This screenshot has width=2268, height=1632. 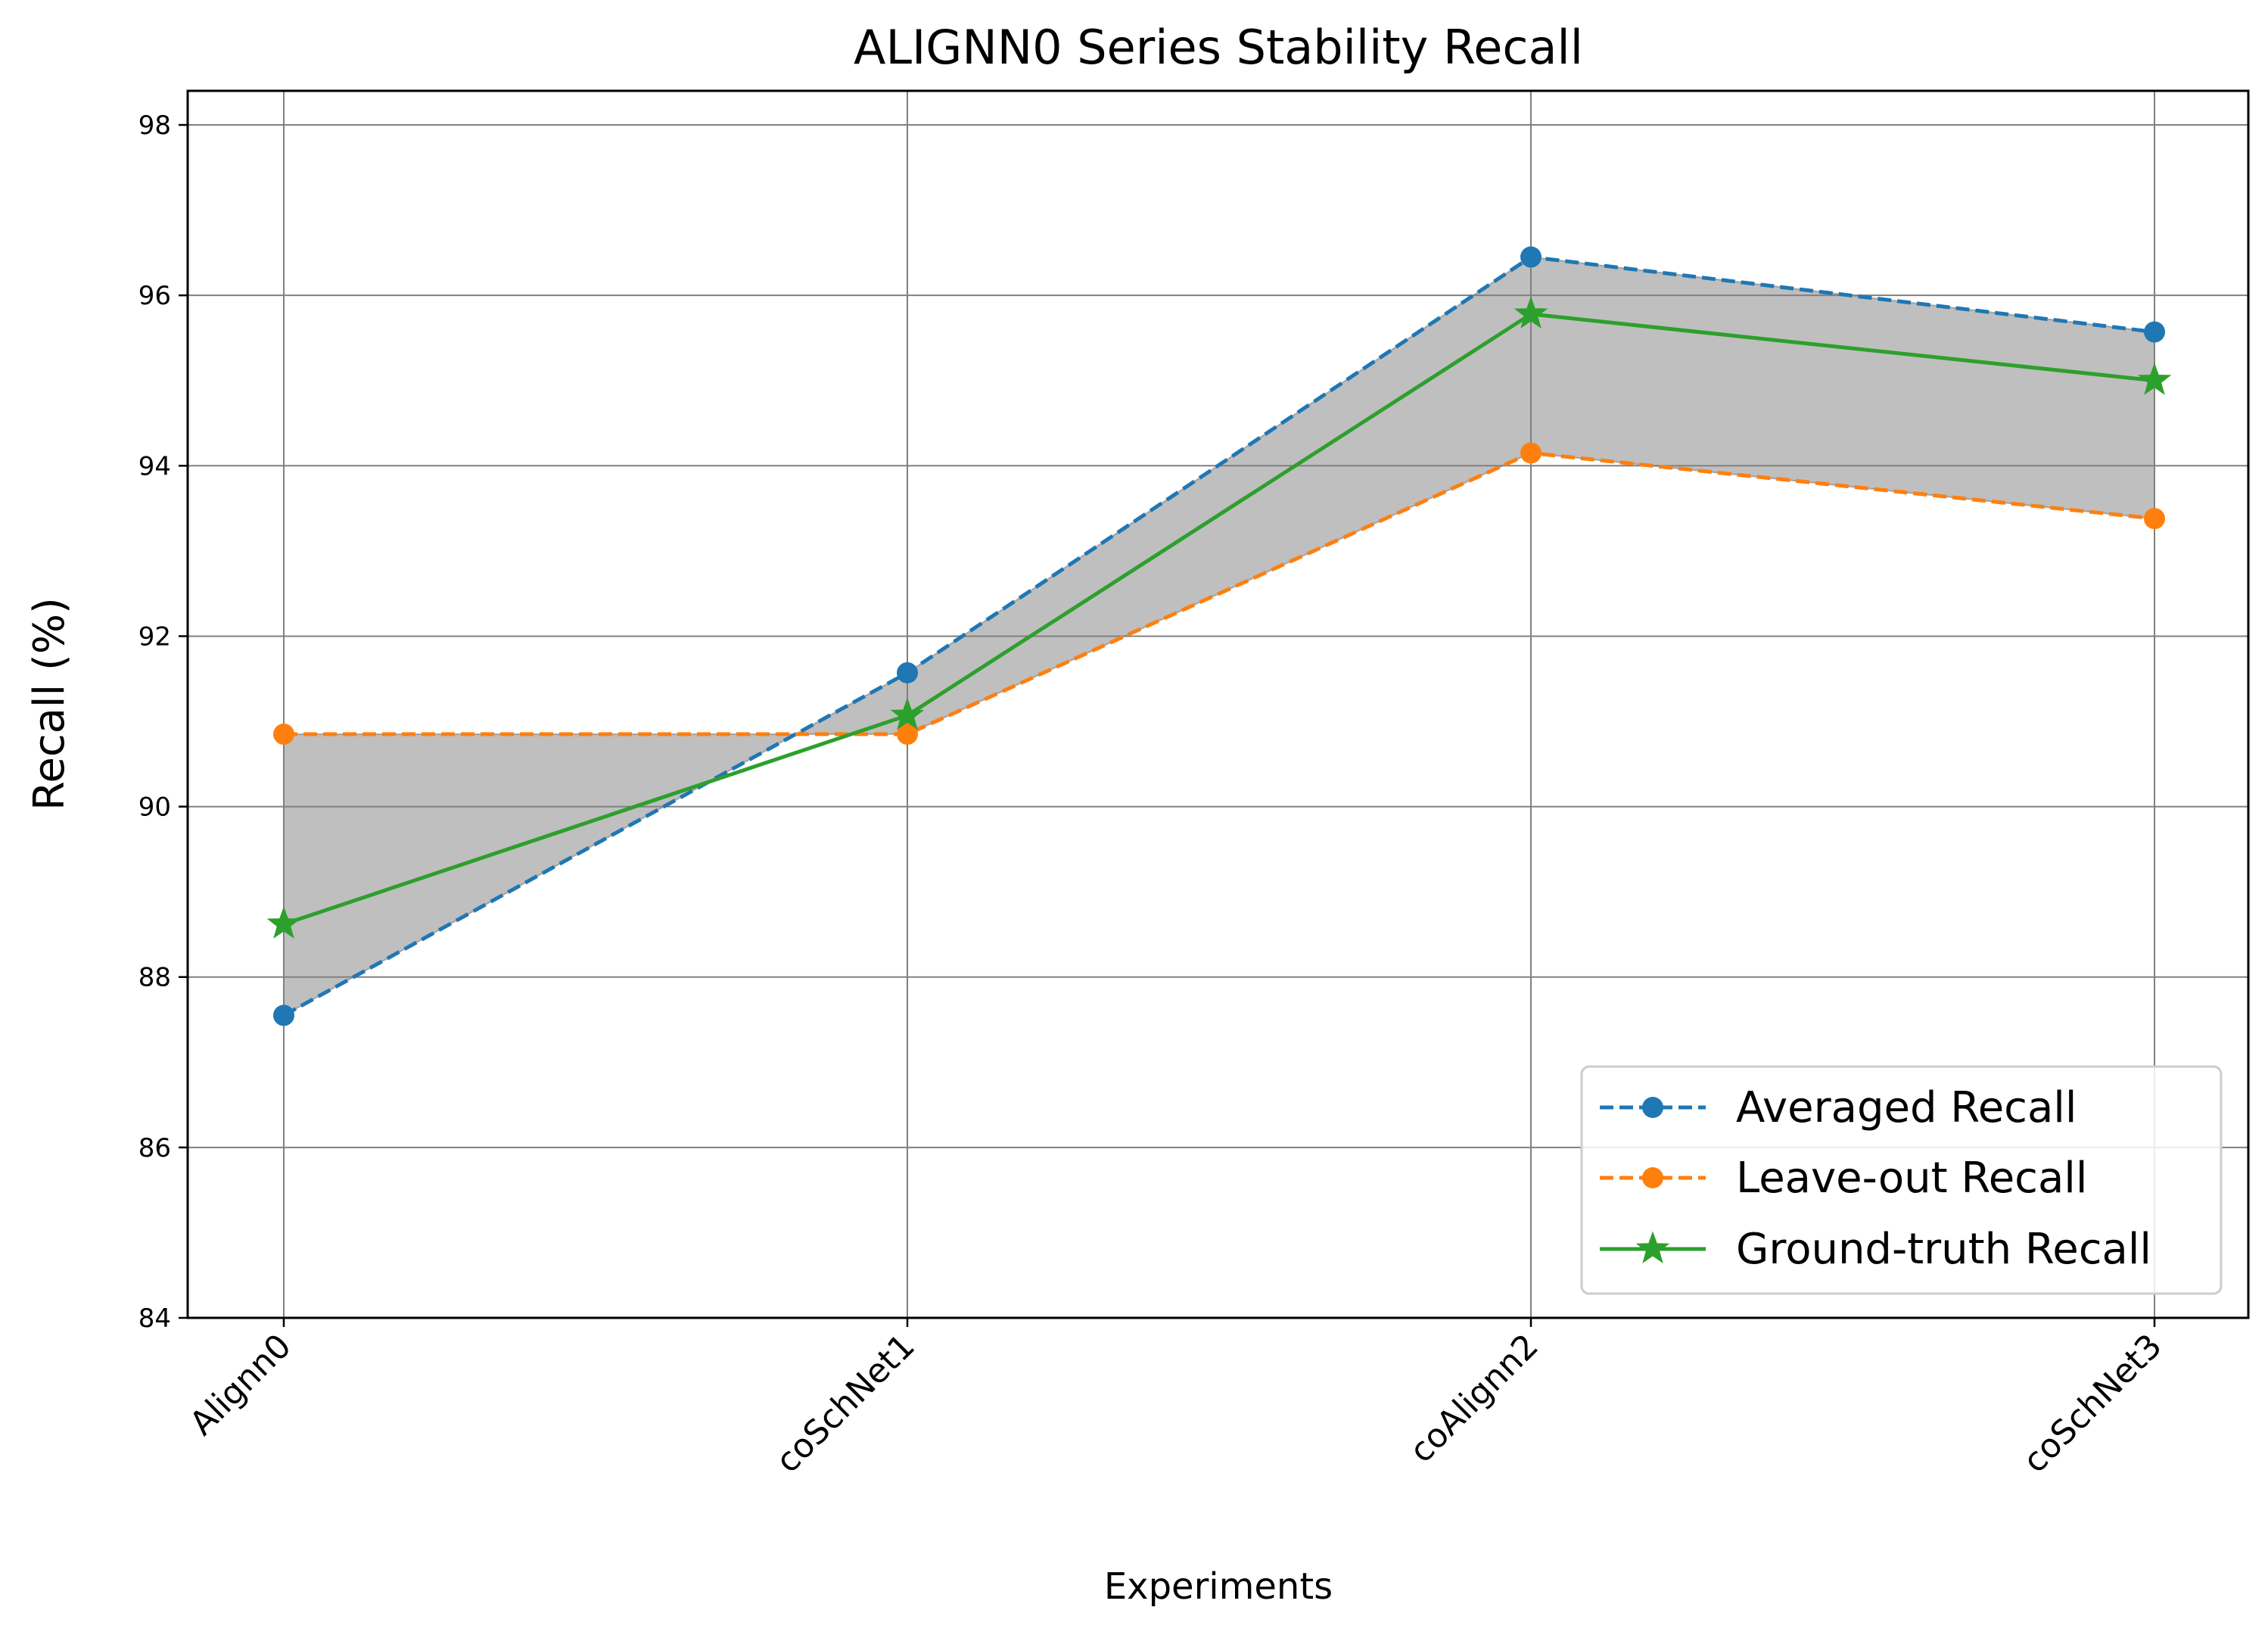 What do you see at coordinates (154, 1318) in the screenshot?
I see `y-tick-label-84: 84` at bounding box center [154, 1318].